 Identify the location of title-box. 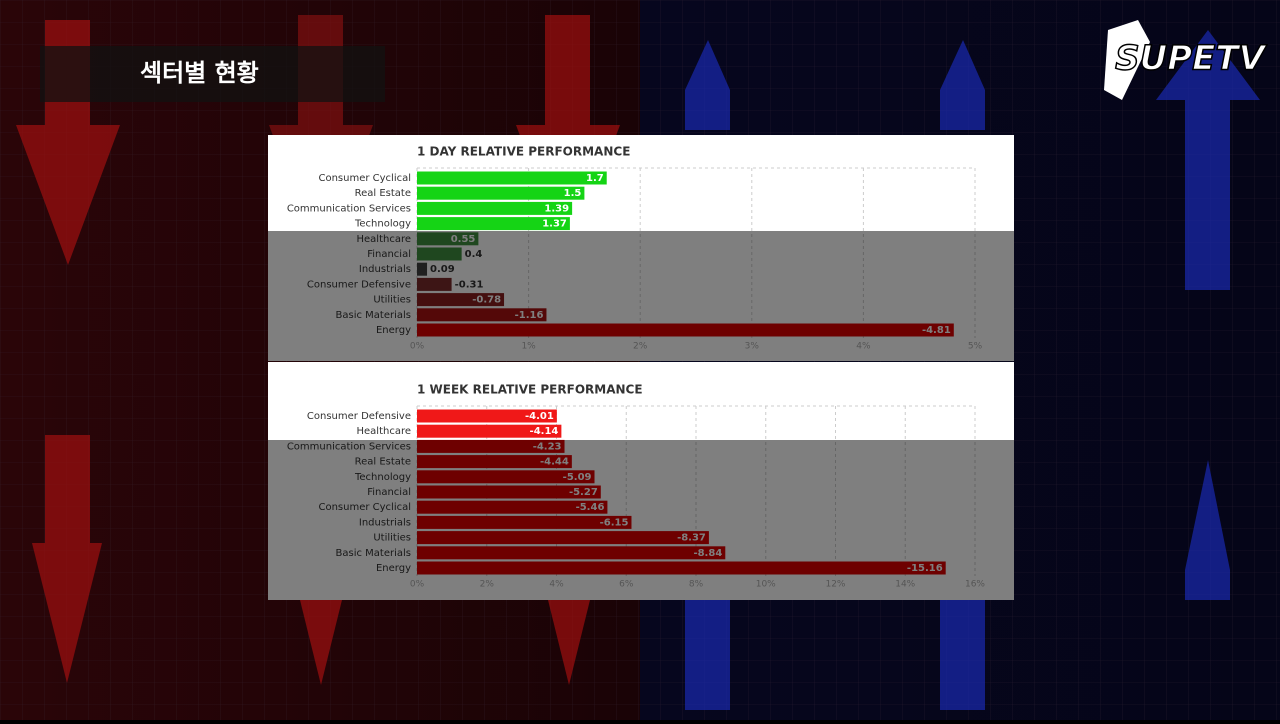
(212, 74).